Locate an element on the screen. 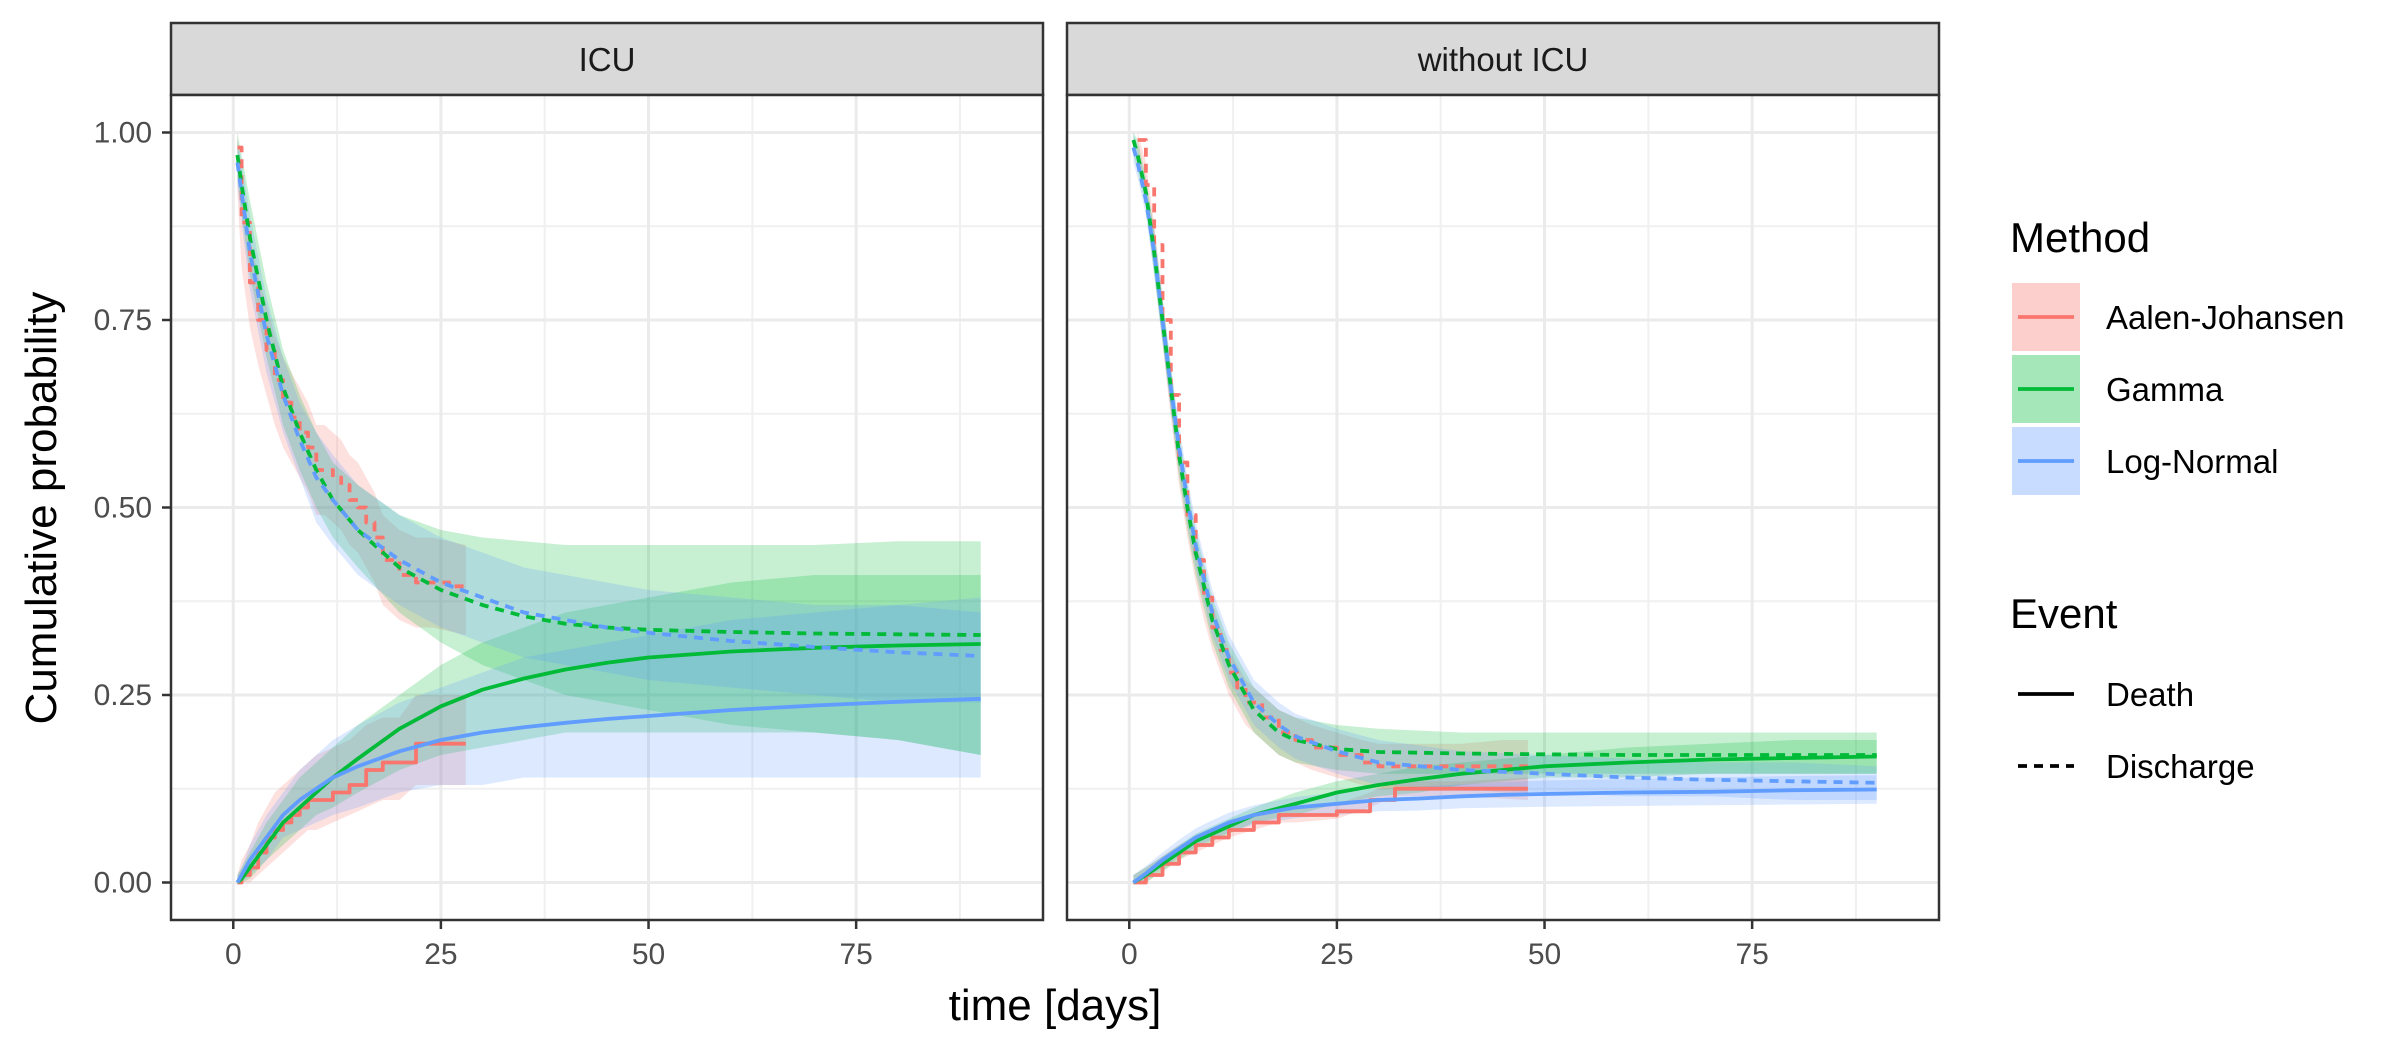 The width and height of the screenshot is (2400, 1050). legend-title-method: Method is located at coordinates (2080, 237).